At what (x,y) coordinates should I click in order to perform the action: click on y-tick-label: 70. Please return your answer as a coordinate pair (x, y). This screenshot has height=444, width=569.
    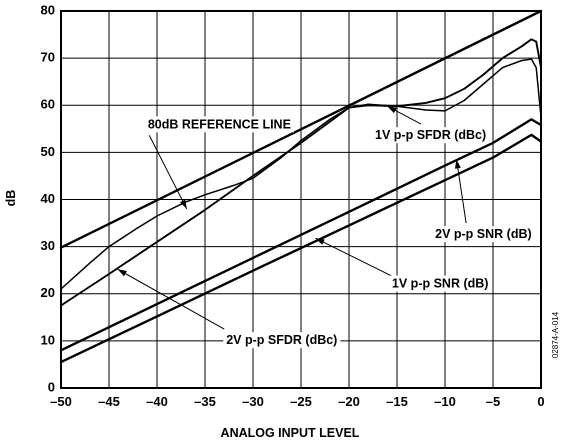
    Looking at the image, I should click on (48, 57).